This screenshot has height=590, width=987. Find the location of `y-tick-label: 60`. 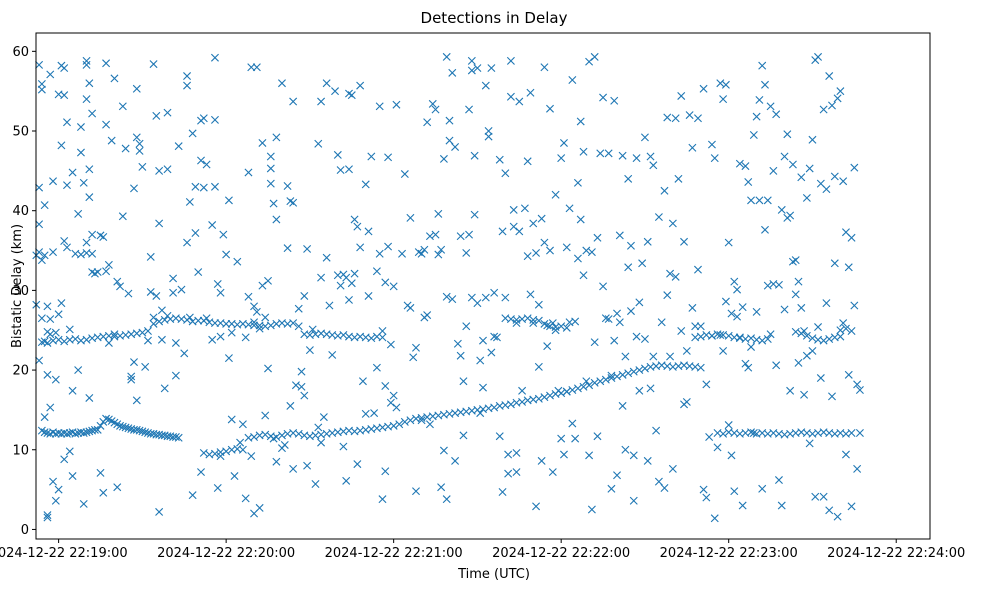

y-tick-label: 60 is located at coordinates (20, 52).